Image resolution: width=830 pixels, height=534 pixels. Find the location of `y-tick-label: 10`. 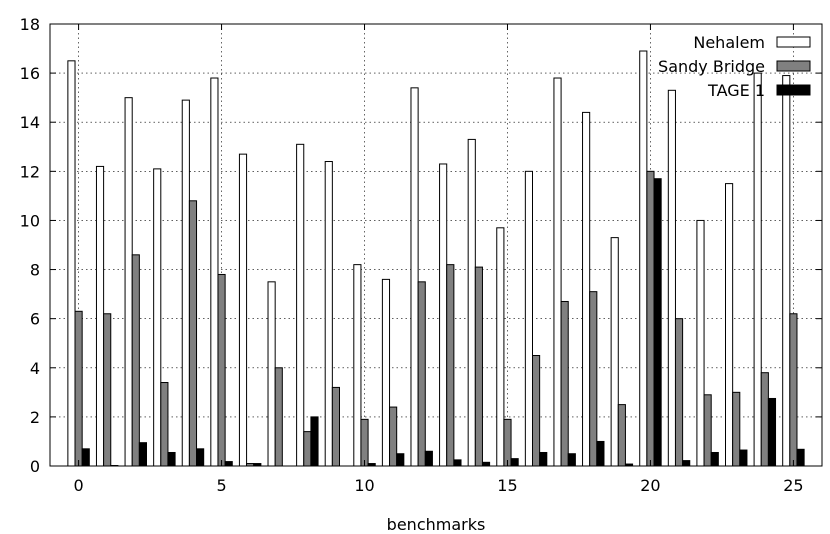

y-tick-label: 10 is located at coordinates (30, 220).